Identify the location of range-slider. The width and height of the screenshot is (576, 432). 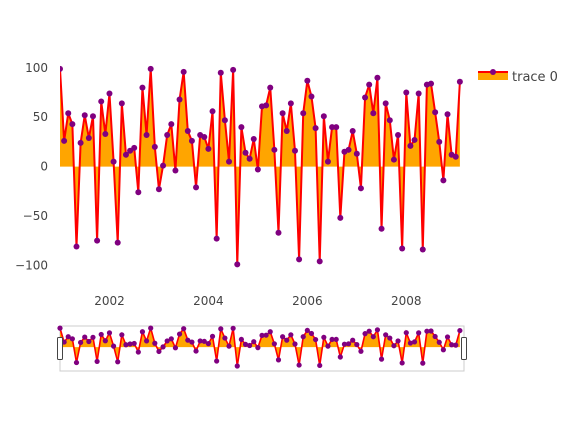
(262, 348).